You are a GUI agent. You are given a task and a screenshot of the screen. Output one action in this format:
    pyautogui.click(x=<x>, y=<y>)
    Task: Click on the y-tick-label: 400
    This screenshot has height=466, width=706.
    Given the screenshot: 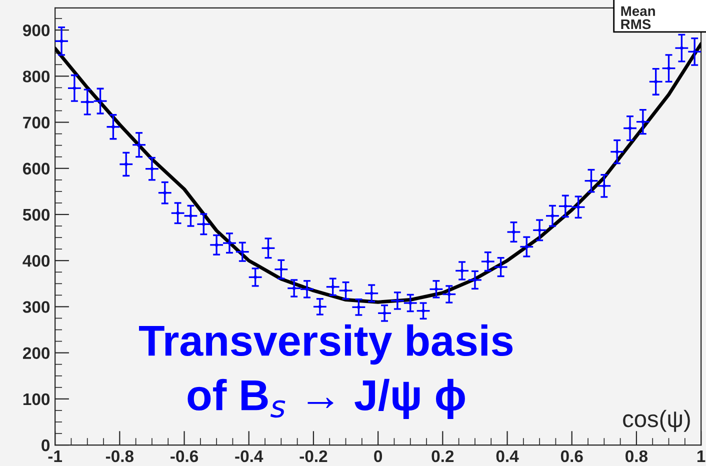 What is the action you would take?
    pyautogui.click(x=36, y=260)
    